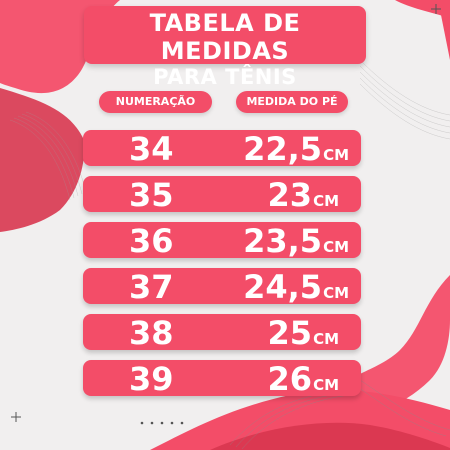  What do you see at coordinates (151, 149) in the screenshot?
I see `size-number: 34` at bounding box center [151, 149].